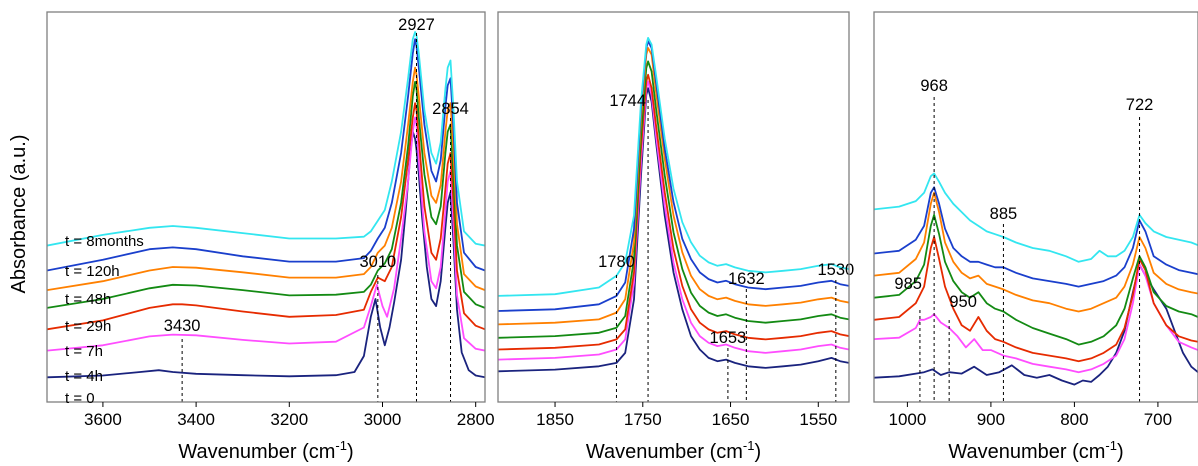 The width and height of the screenshot is (1198, 466). Describe the element at coordinates (728, 338) in the screenshot. I see `annotation-label-1653: 1653` at that location.